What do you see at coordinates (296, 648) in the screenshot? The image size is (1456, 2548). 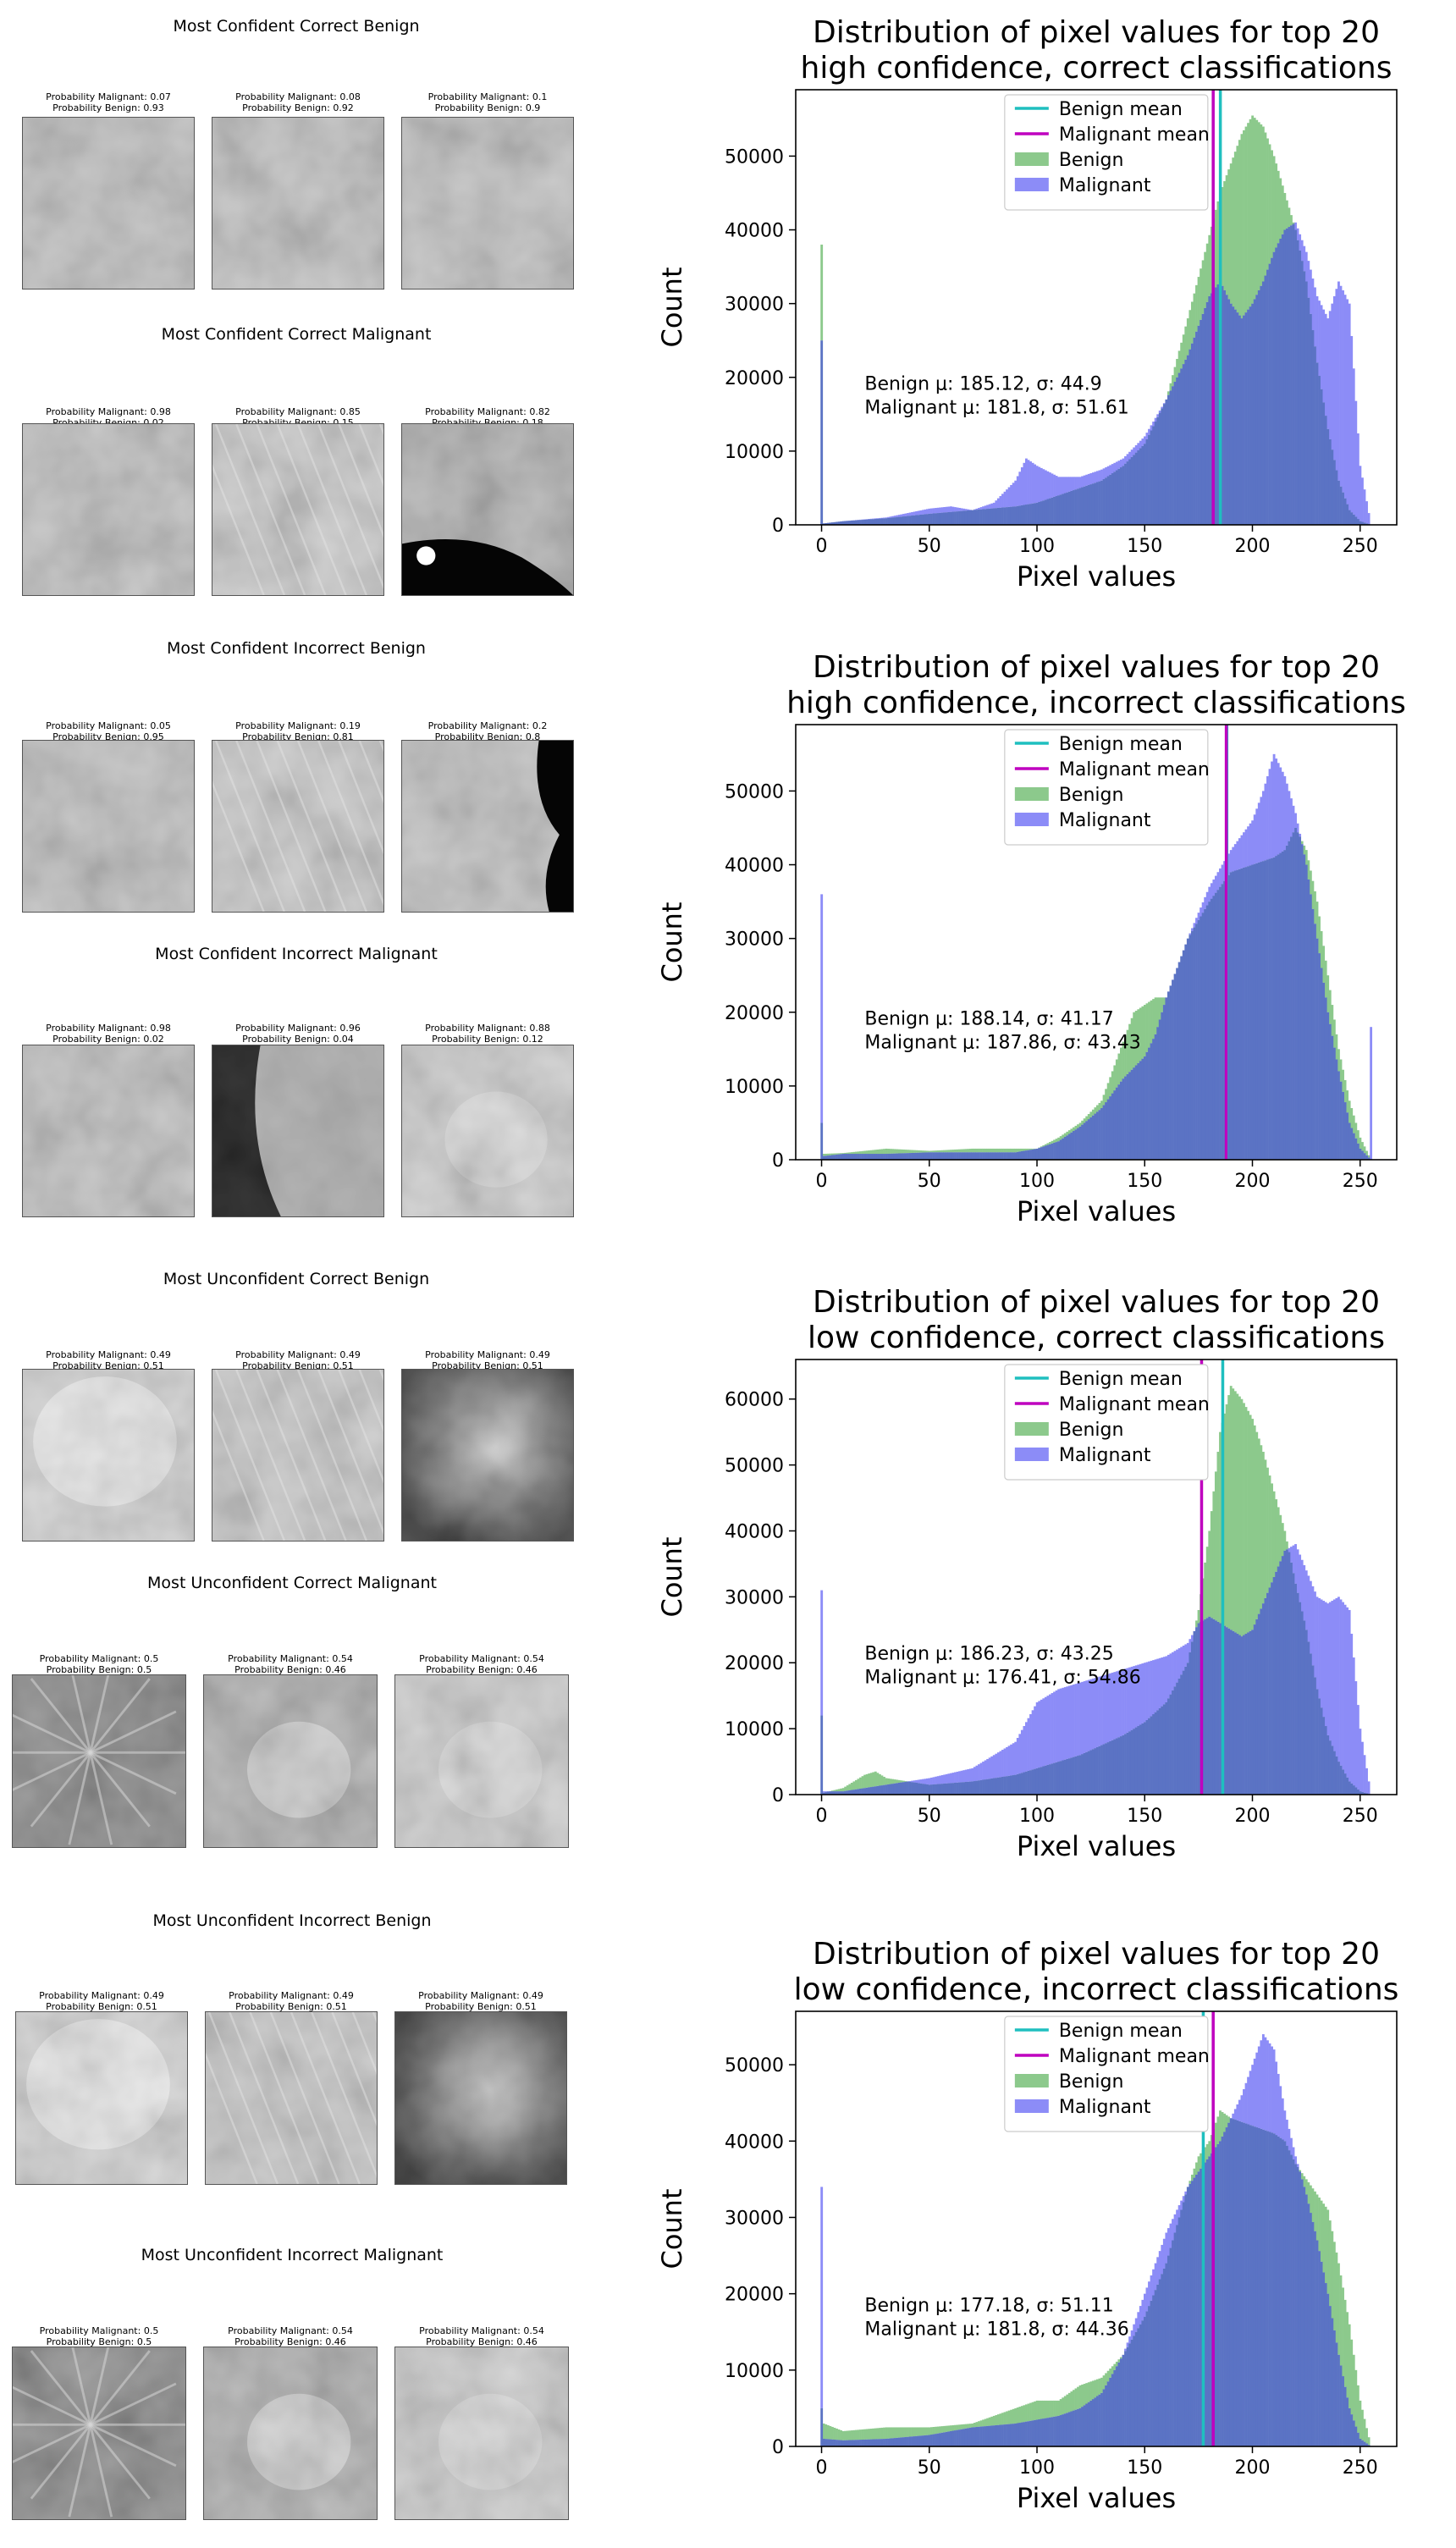 I see `thumbnail-group-title: Most Confident Incorrect Benign` at bounding box center [296, 648].